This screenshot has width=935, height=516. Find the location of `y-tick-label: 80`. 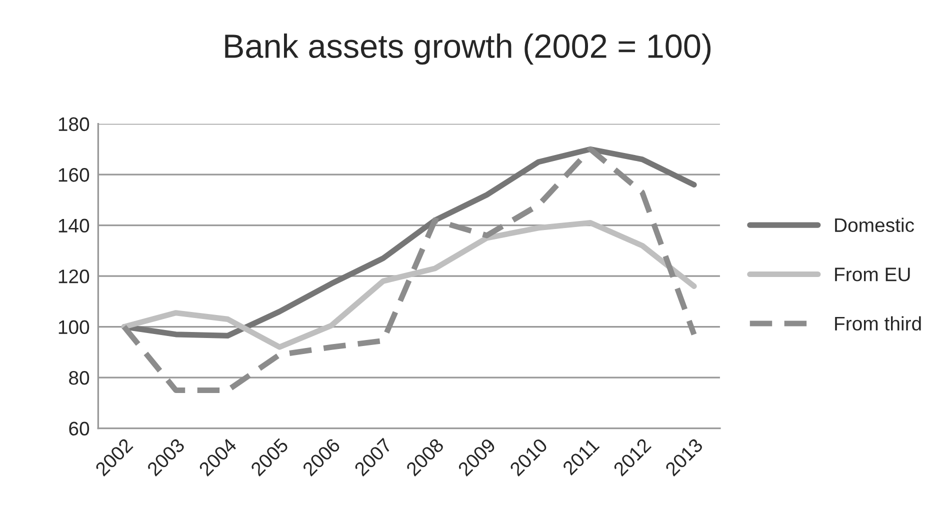

y-tick-label: 80 is located at coordinates (79, 378).